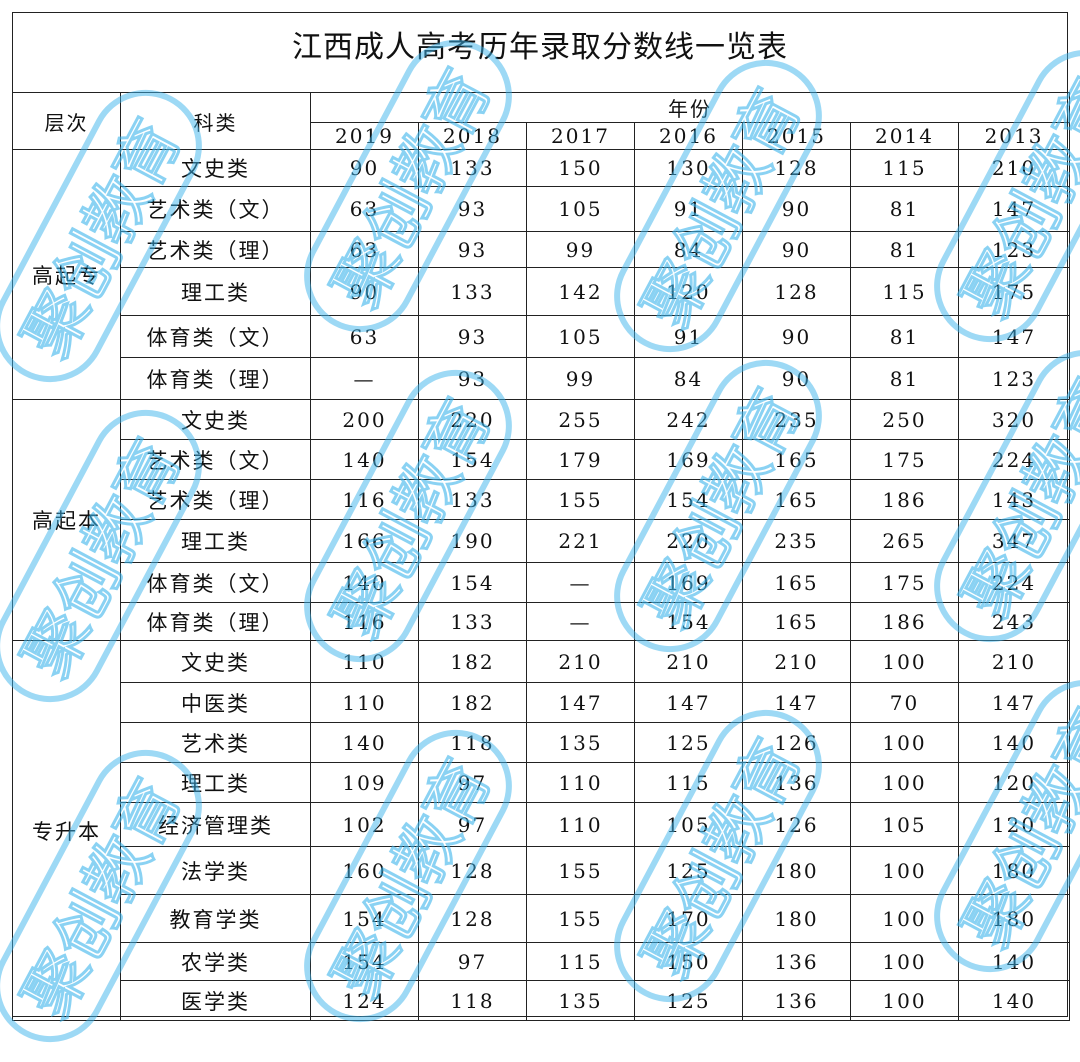  What do you see at coordinates (580, 582) in the screenshot?
I see `score-cell: —` at bounding box center [580, 582].